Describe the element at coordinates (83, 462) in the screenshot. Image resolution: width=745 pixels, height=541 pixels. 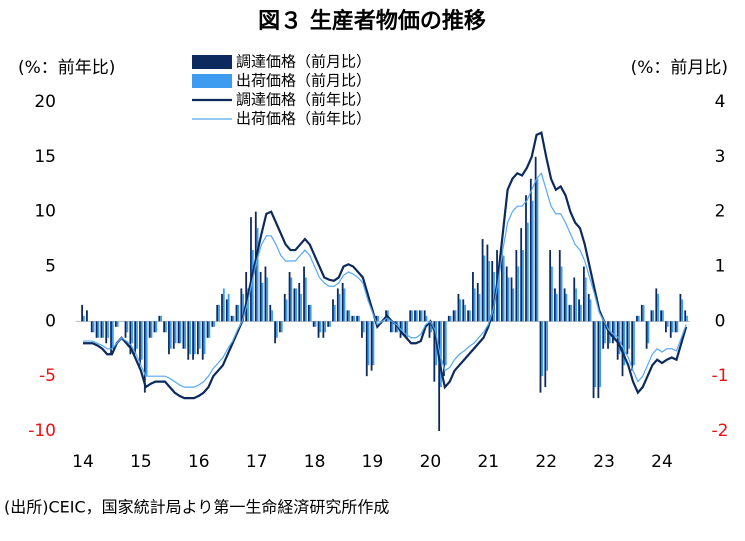
I see `x-tick-label: 14` at that location.